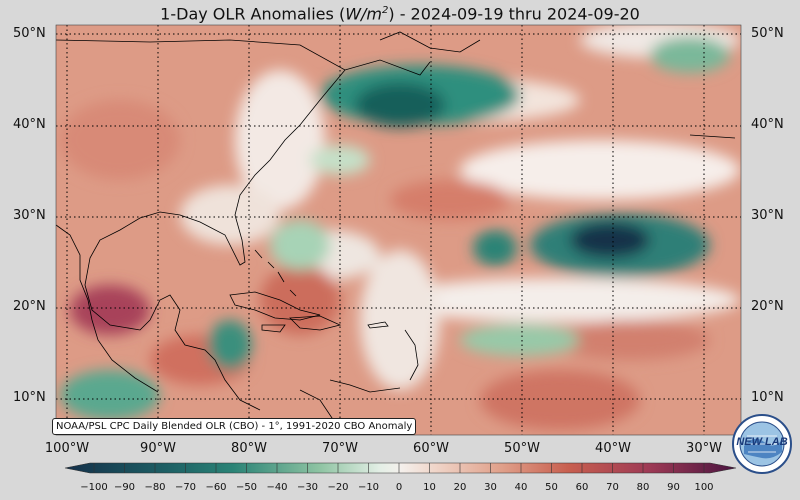 The image size is (800, 500). Describe the element at coordinates (29, 33) in the screenshot. I see `lat-label-50n-left: 50°N` at that location.